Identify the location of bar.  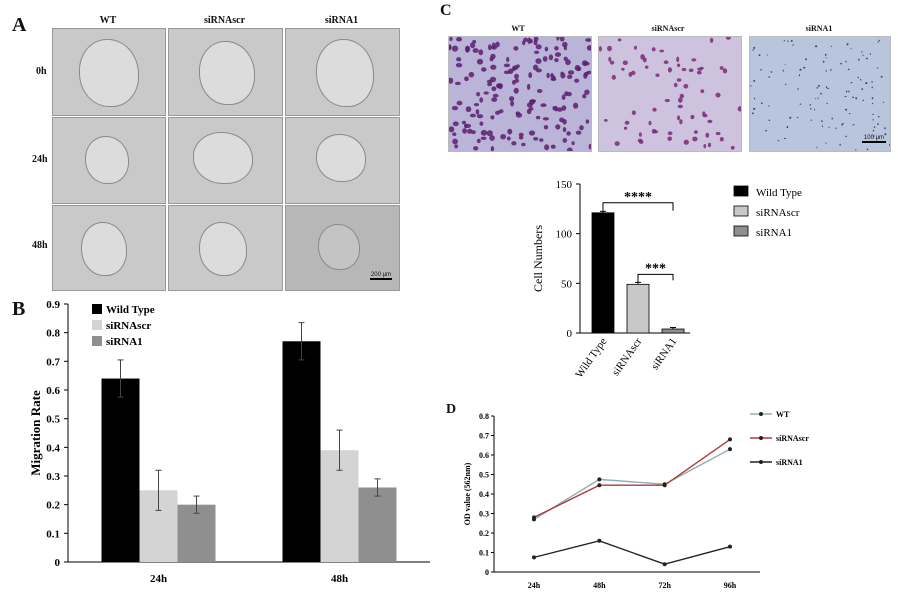
(120, 470).